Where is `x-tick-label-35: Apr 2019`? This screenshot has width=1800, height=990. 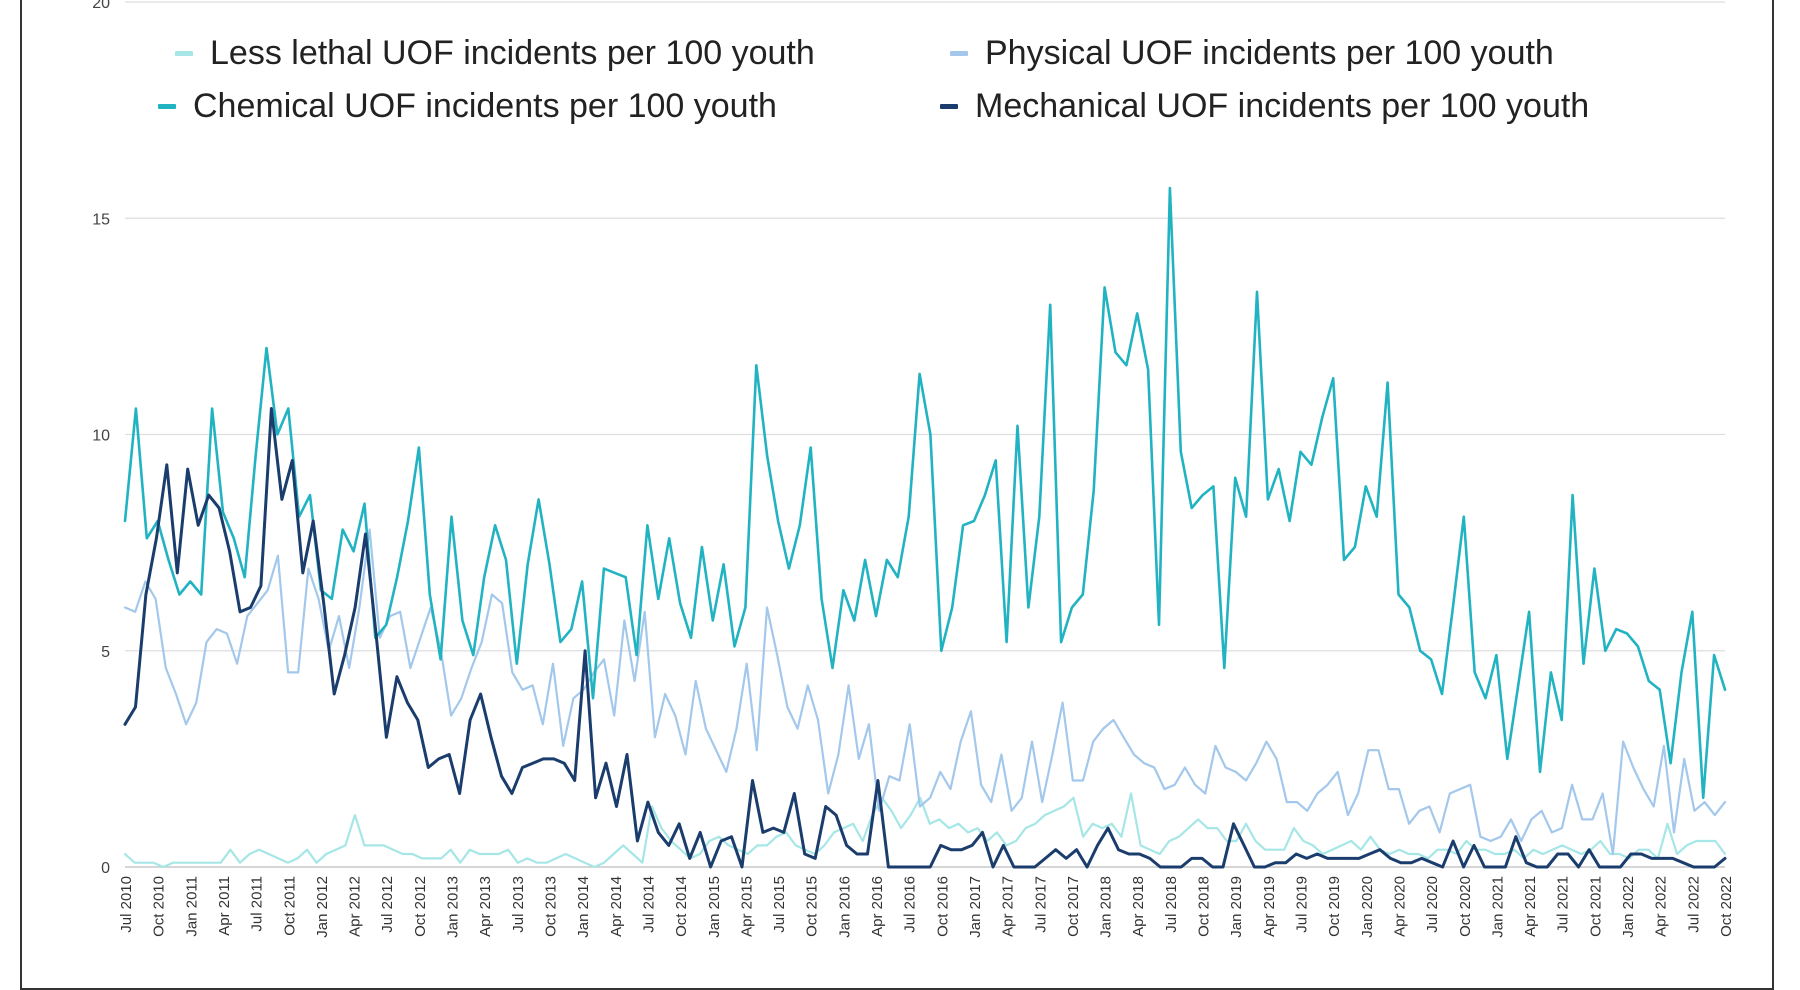 x-tick-label-35: Apr 2019 is located at coordinates (1269, 906).